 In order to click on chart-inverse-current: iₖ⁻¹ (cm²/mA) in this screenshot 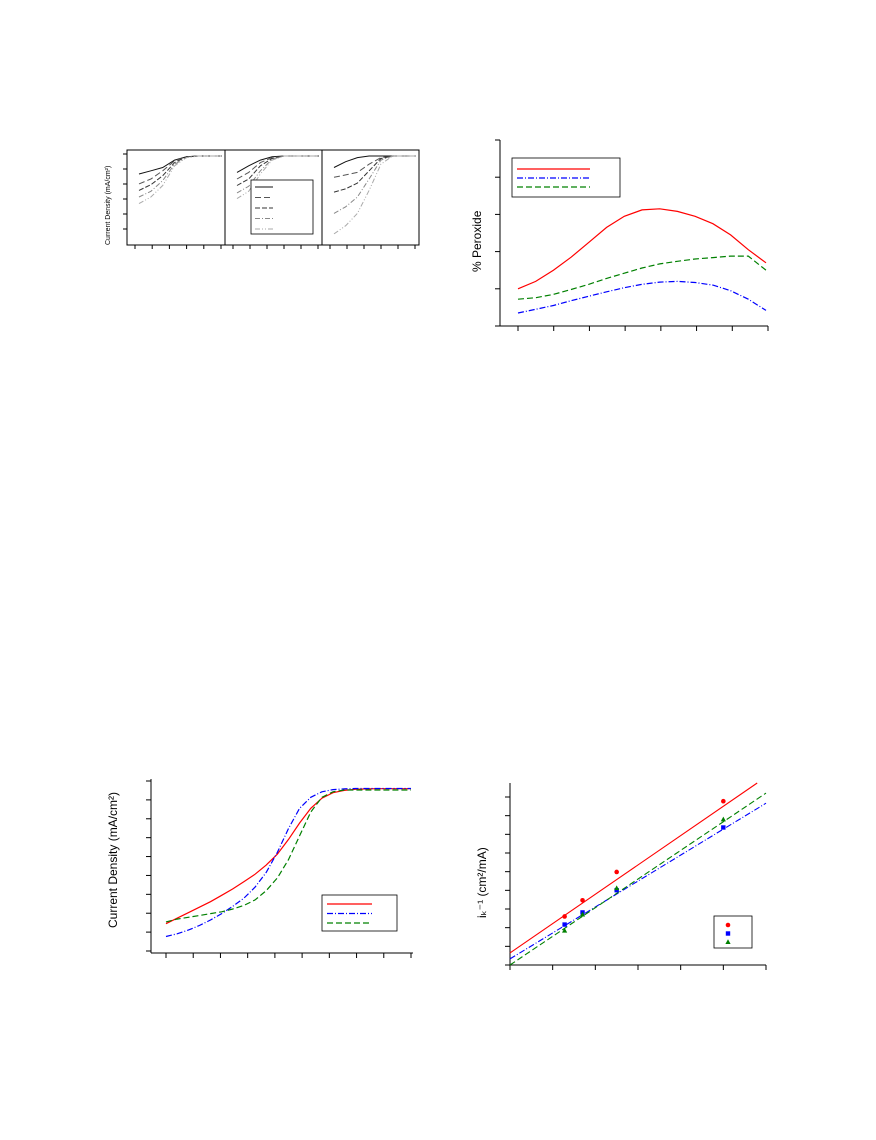, I will do `click(621, 876)`.